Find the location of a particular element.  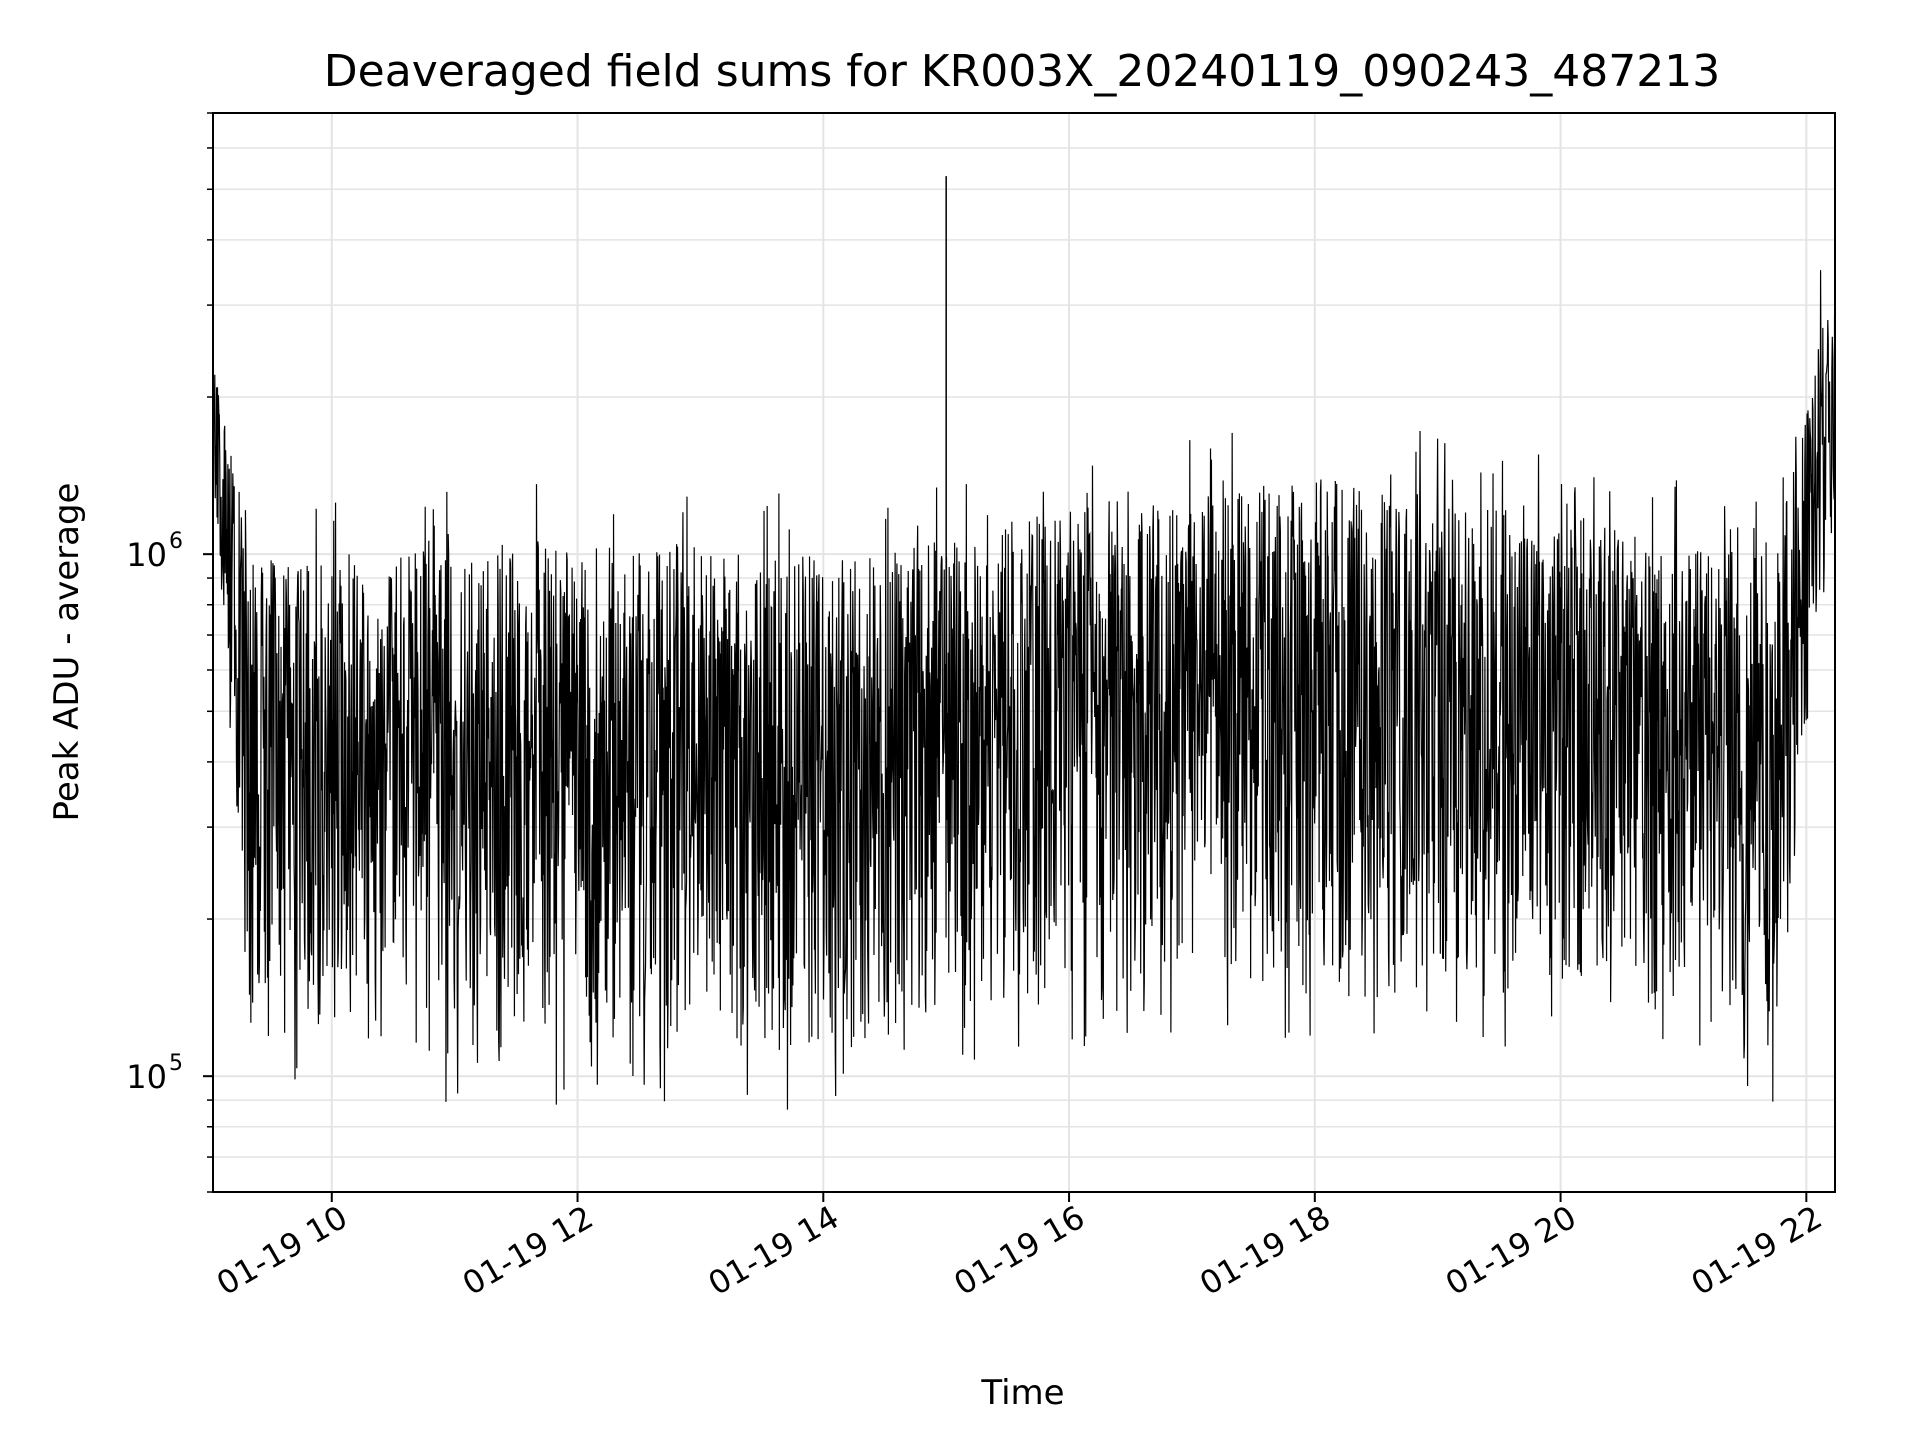

y-tick-label-exponent: 5 is located at coordinates (176, 1063).